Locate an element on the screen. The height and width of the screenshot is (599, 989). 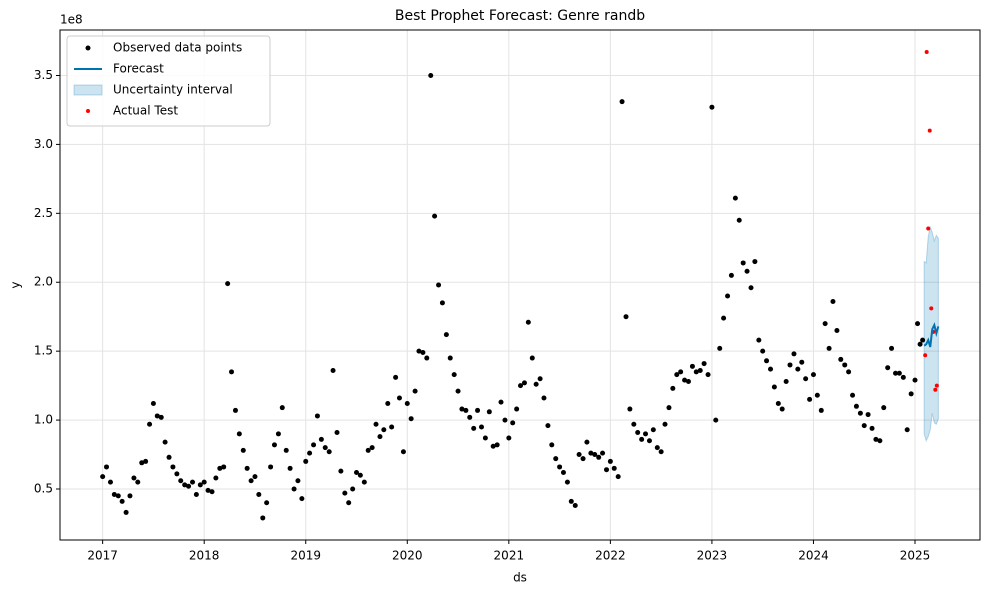
x-tick-label: 2018 is located at coordinates (204, 556).